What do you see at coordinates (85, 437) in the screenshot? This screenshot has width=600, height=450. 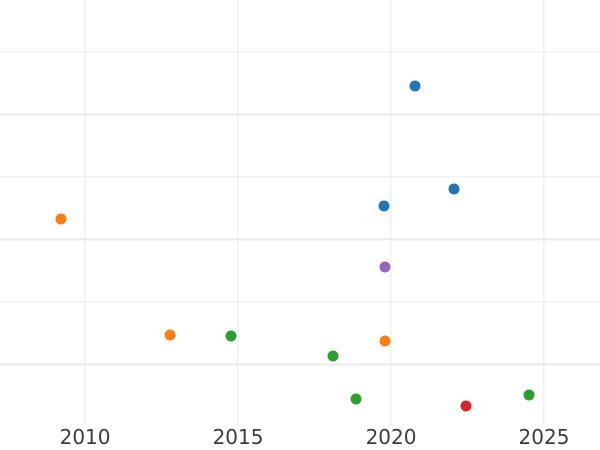 I see `x-tick-label: 2010` at bounding box center [85, 437].